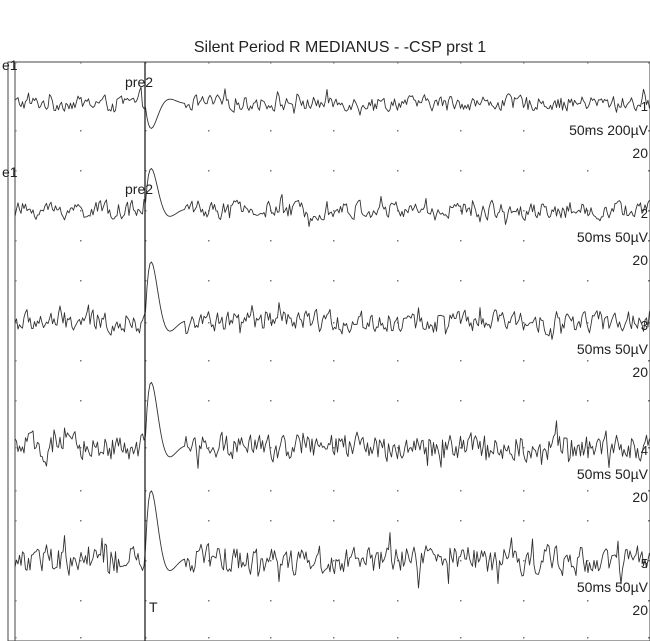 This screenshot has height=641, width=650. What do you see at coordinates (10, 172) in the screenshot?
I see `marker-e1: e1` at bounding box center [10, 172].